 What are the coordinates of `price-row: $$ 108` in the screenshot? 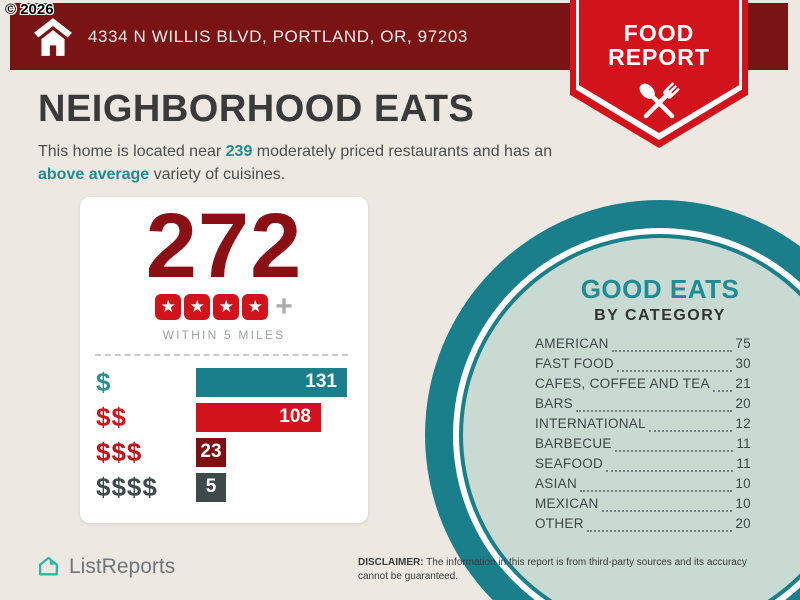 It's located at (232, 416).